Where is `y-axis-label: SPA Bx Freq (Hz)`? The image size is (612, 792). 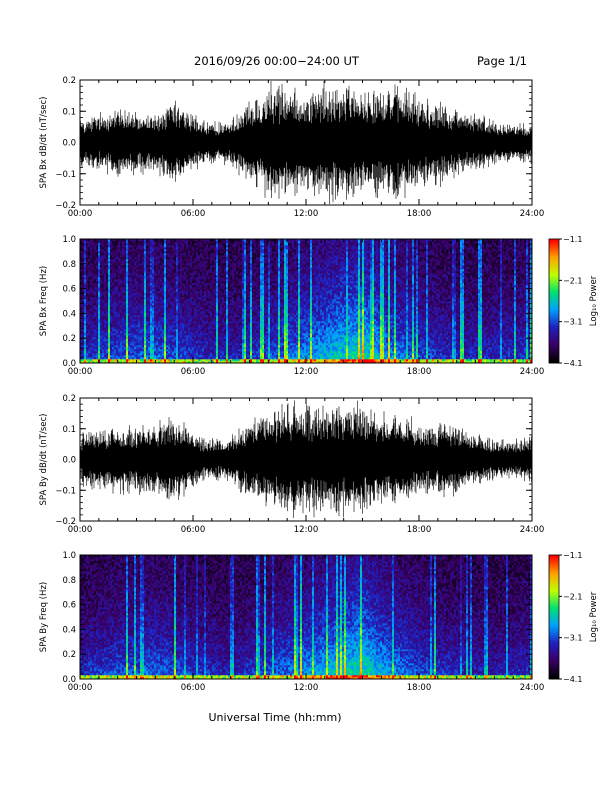 y-axis-label: SPA Bx Freq (Hz) is located at coordinates (44, 301).